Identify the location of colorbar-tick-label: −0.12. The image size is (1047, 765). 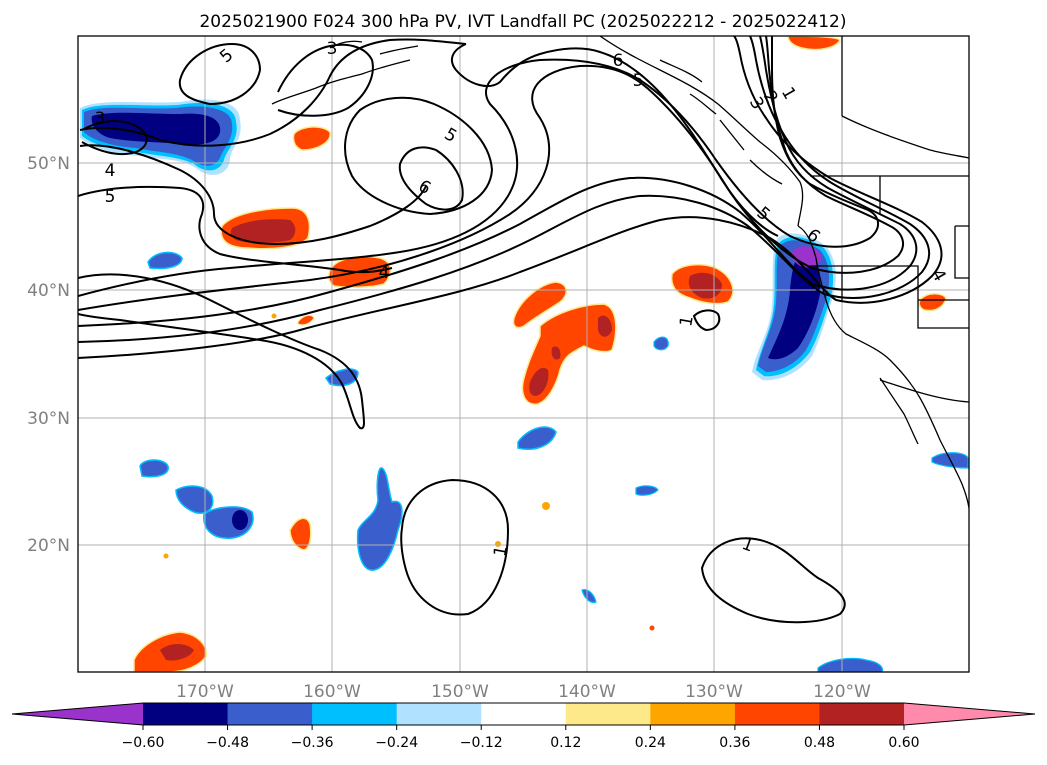
(481, 743).